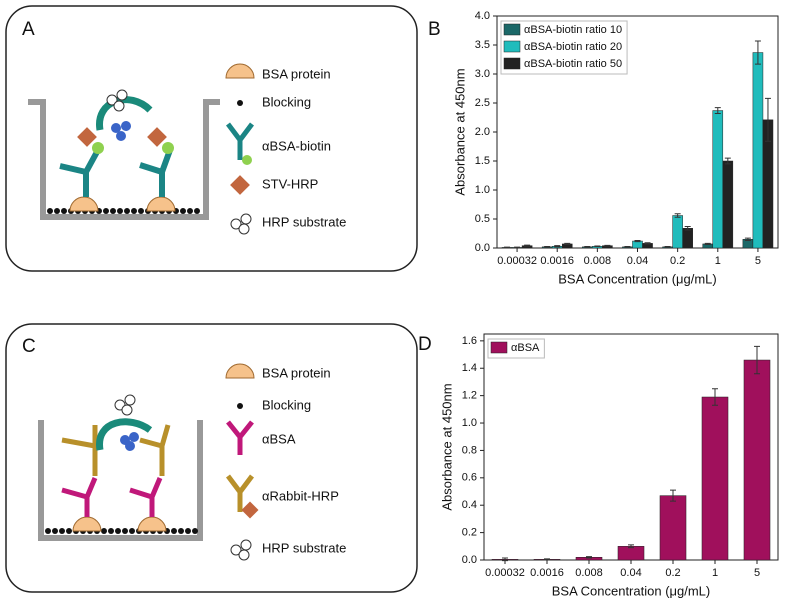 This screenshot has height=603, width=789. What do you see at coordinates (28, 29) in the screenshot?
I see `panel-label: A` at bounding box center [28, 29].